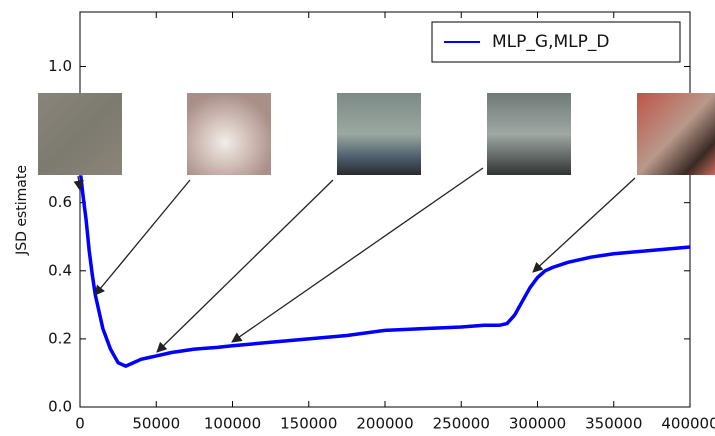 This screenshot has width=715, height=436. Describe the element at coordinates (22, 210) in the screenshot. I see `y-axis-label: JSD estimate` at that location.